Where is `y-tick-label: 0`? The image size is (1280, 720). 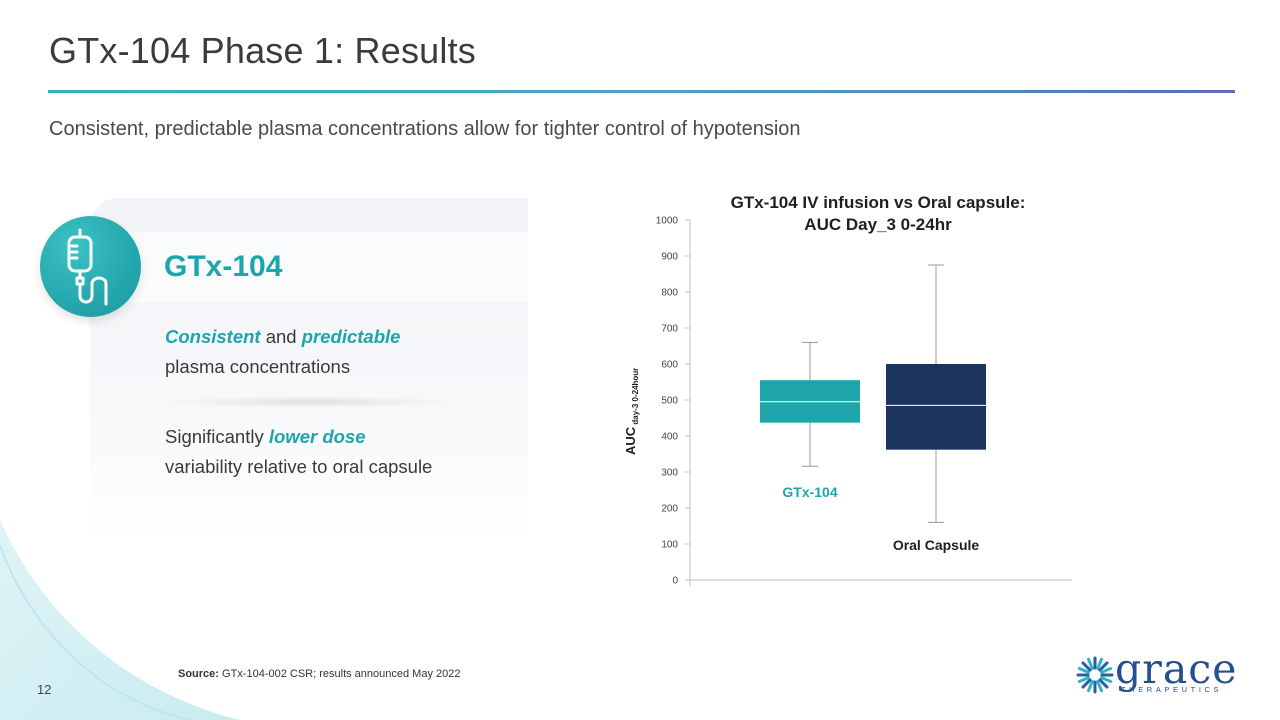
y-tick-label: 0 is located at coordinates (675, 581).